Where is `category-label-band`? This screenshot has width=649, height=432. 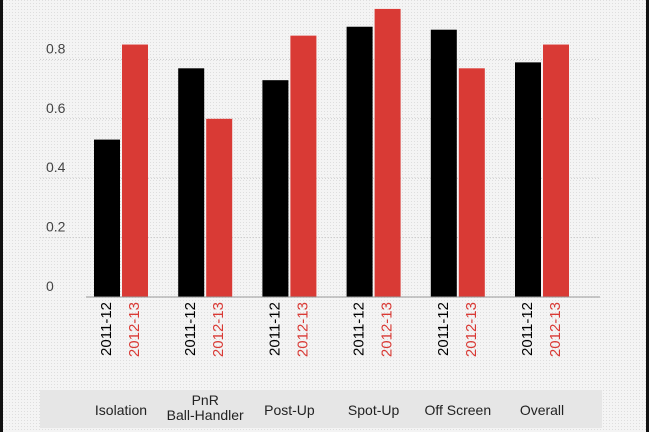 category-label-band is located at coordinates (321, 409).